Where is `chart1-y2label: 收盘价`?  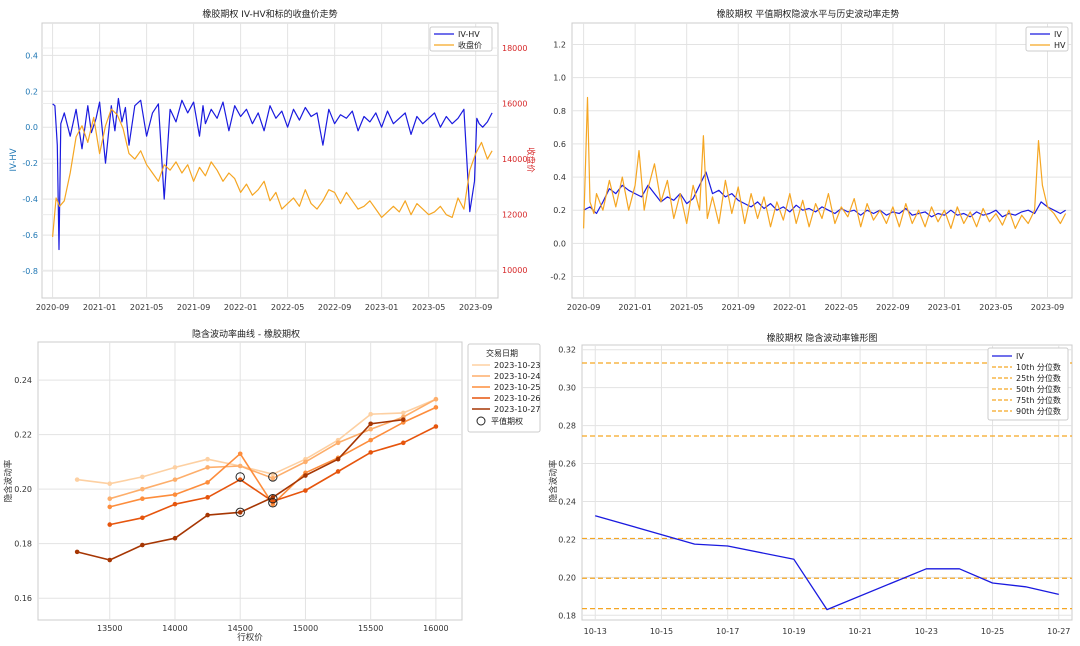 chart1-y2label: 收盘价 is located at coordinates (530, 160).